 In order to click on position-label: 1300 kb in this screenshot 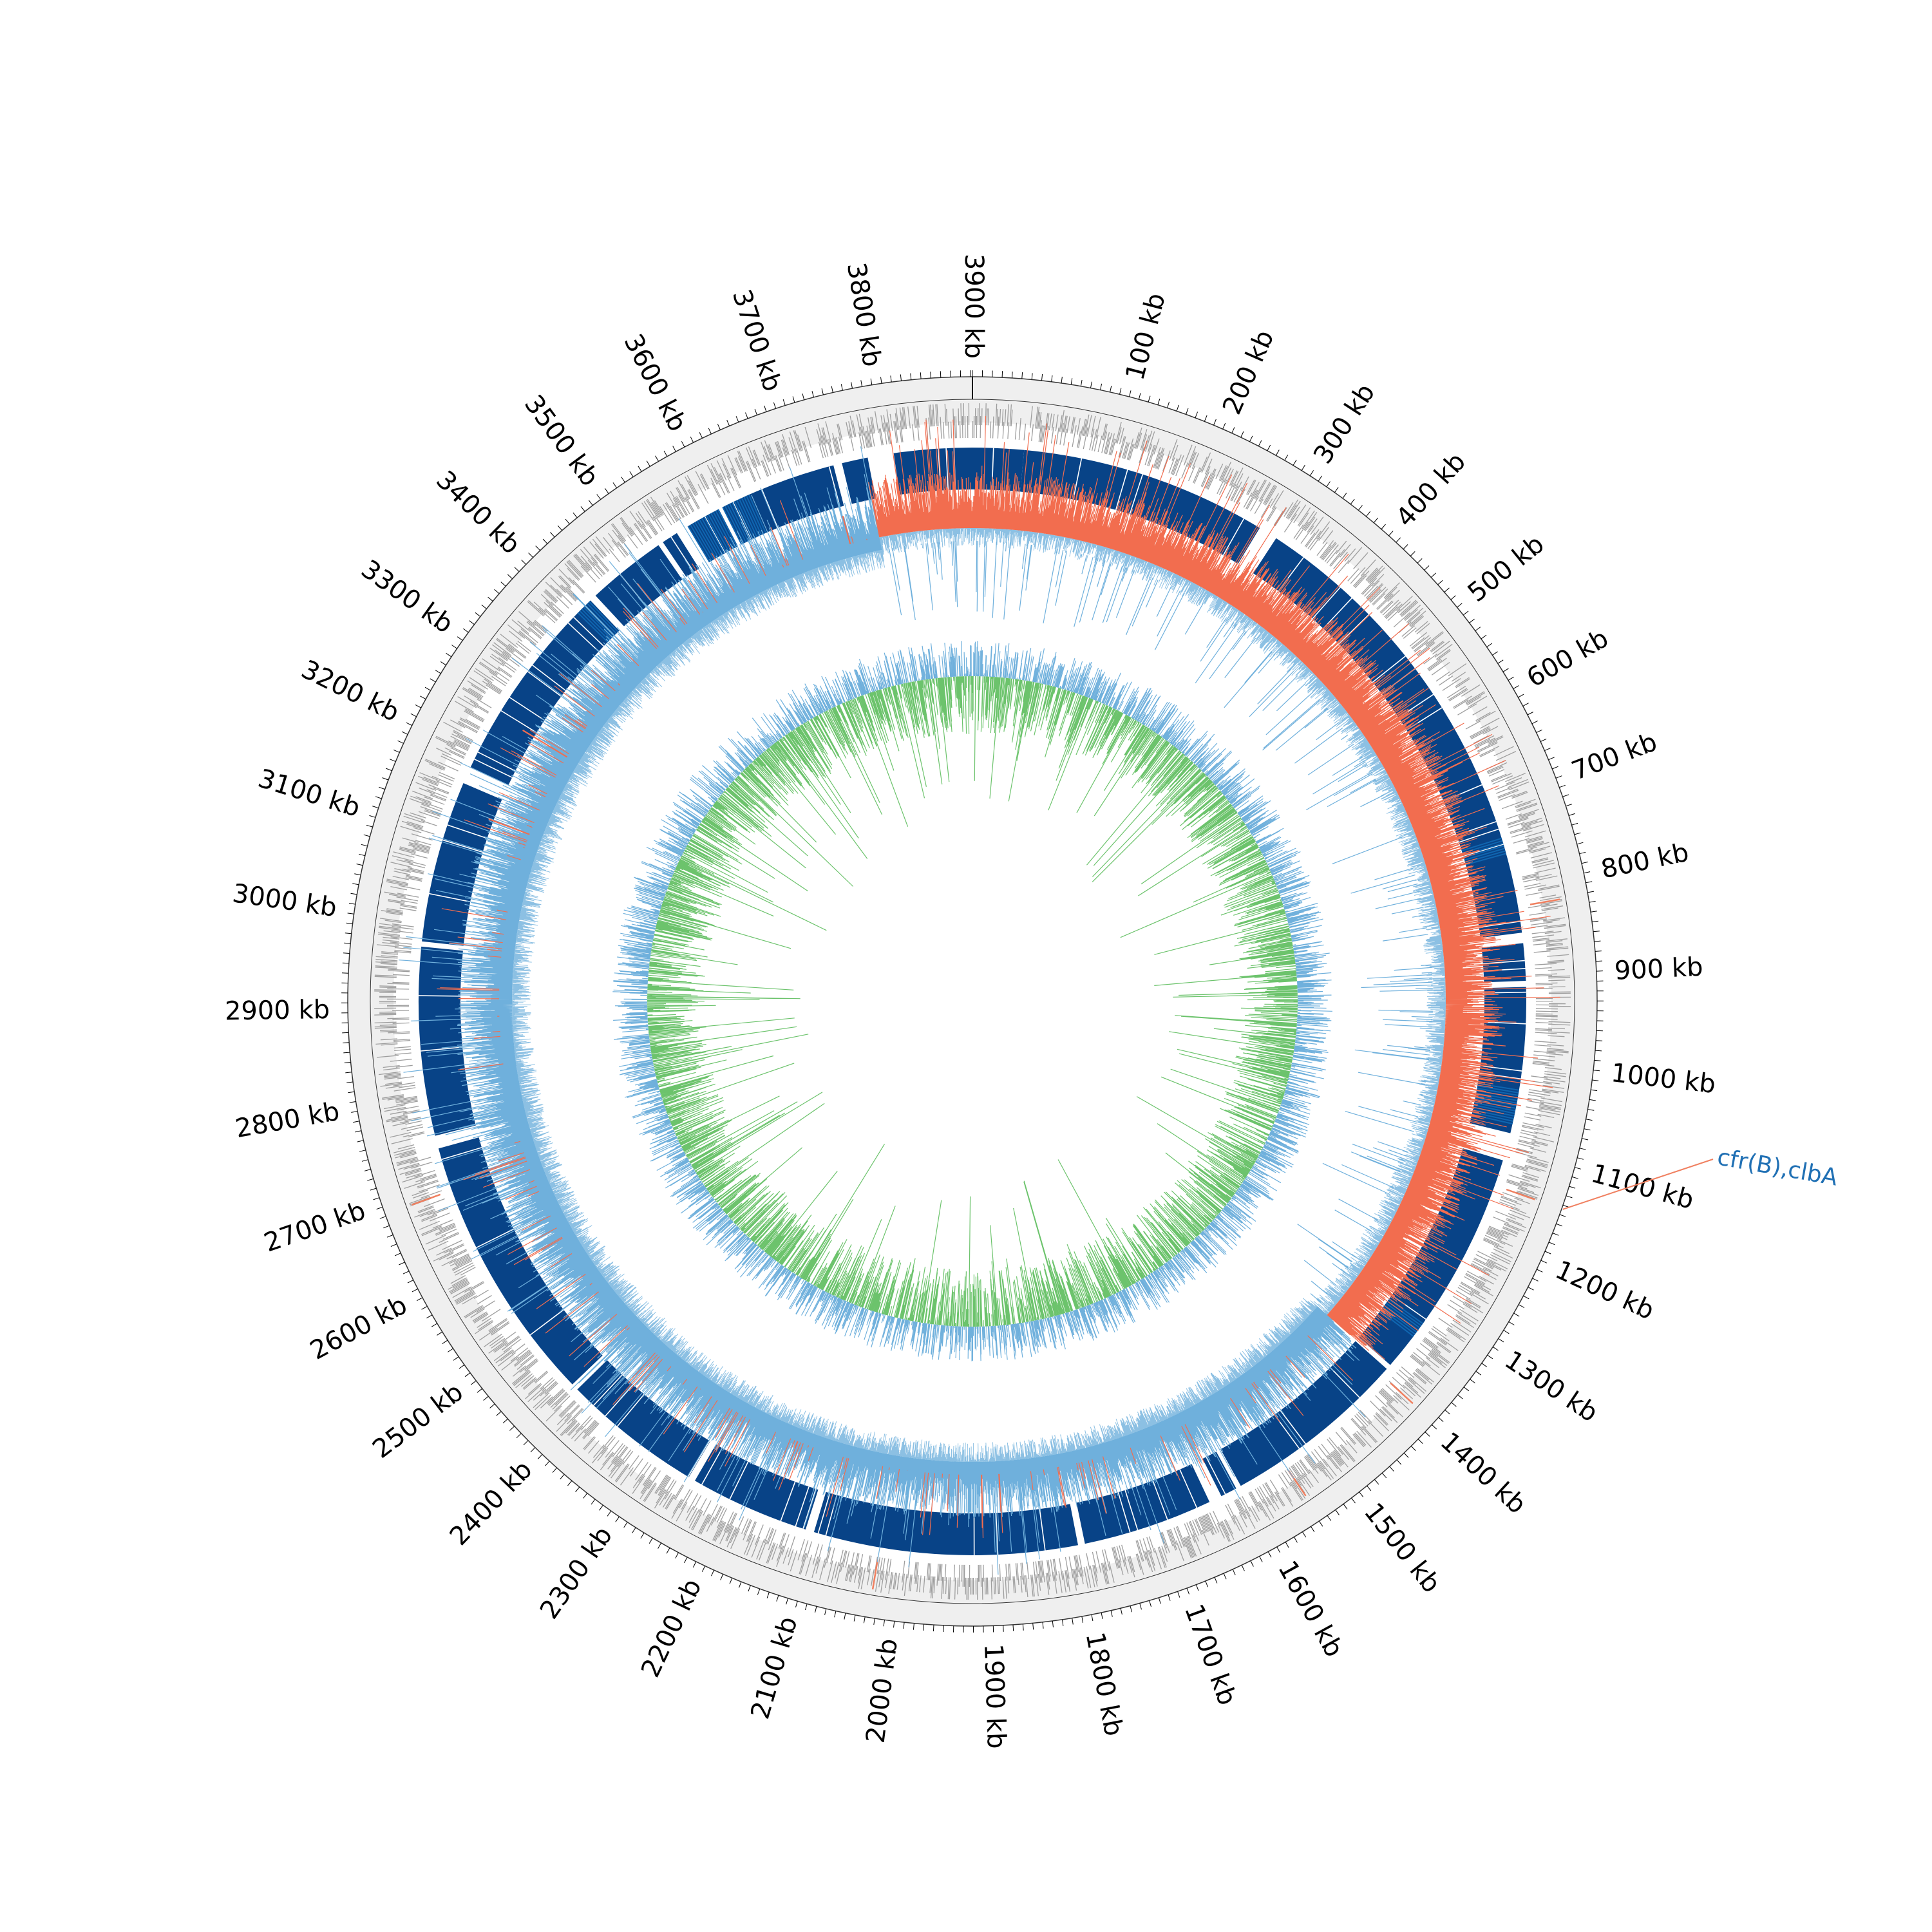, I will do `click(1551, 1386)`.